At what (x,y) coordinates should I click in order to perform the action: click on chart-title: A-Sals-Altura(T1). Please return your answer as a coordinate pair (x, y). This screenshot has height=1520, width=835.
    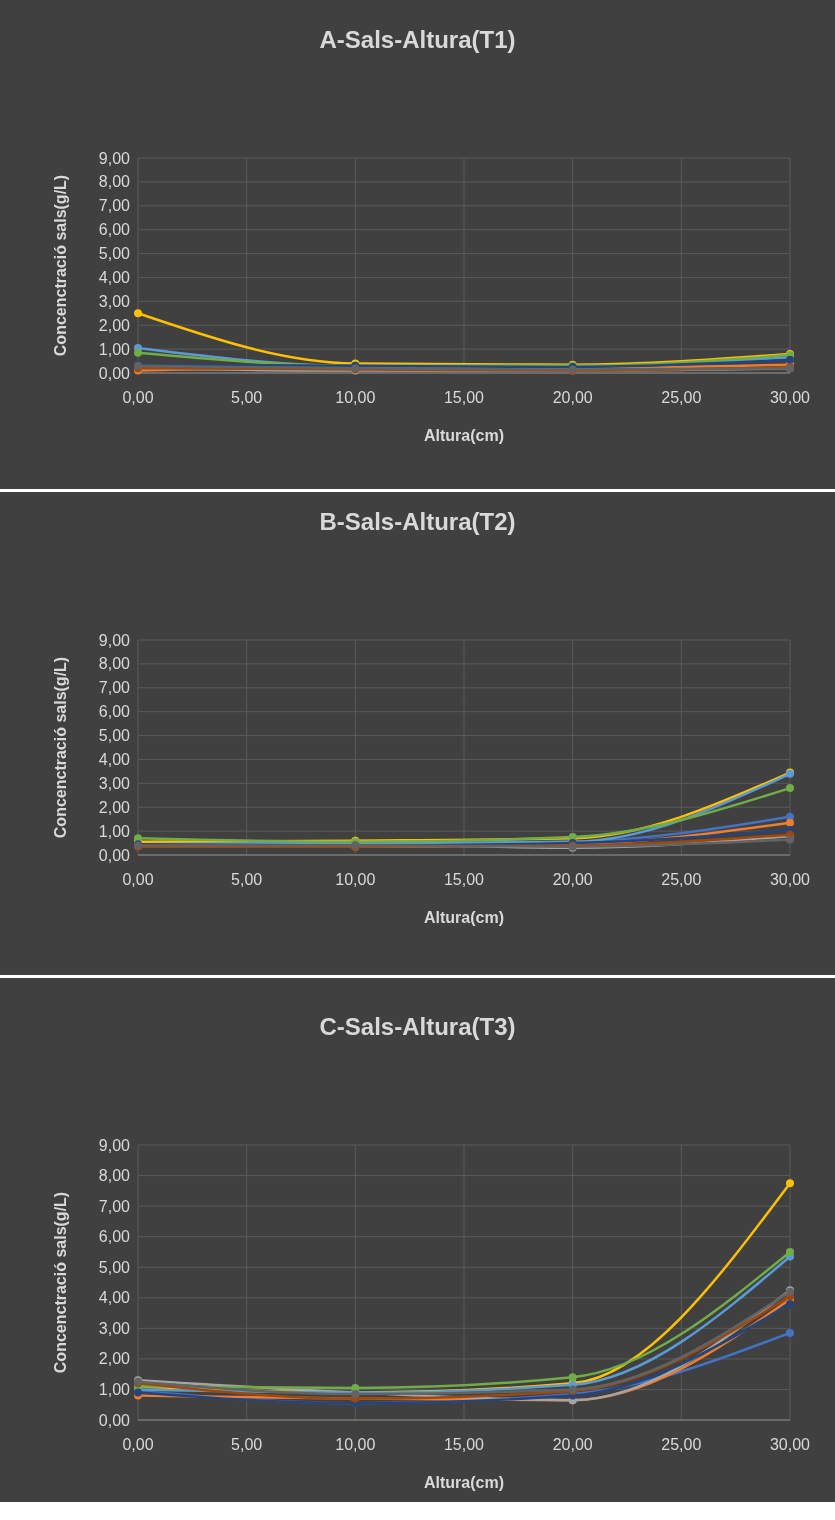
    Looking at the image, I should click on (417, 39).